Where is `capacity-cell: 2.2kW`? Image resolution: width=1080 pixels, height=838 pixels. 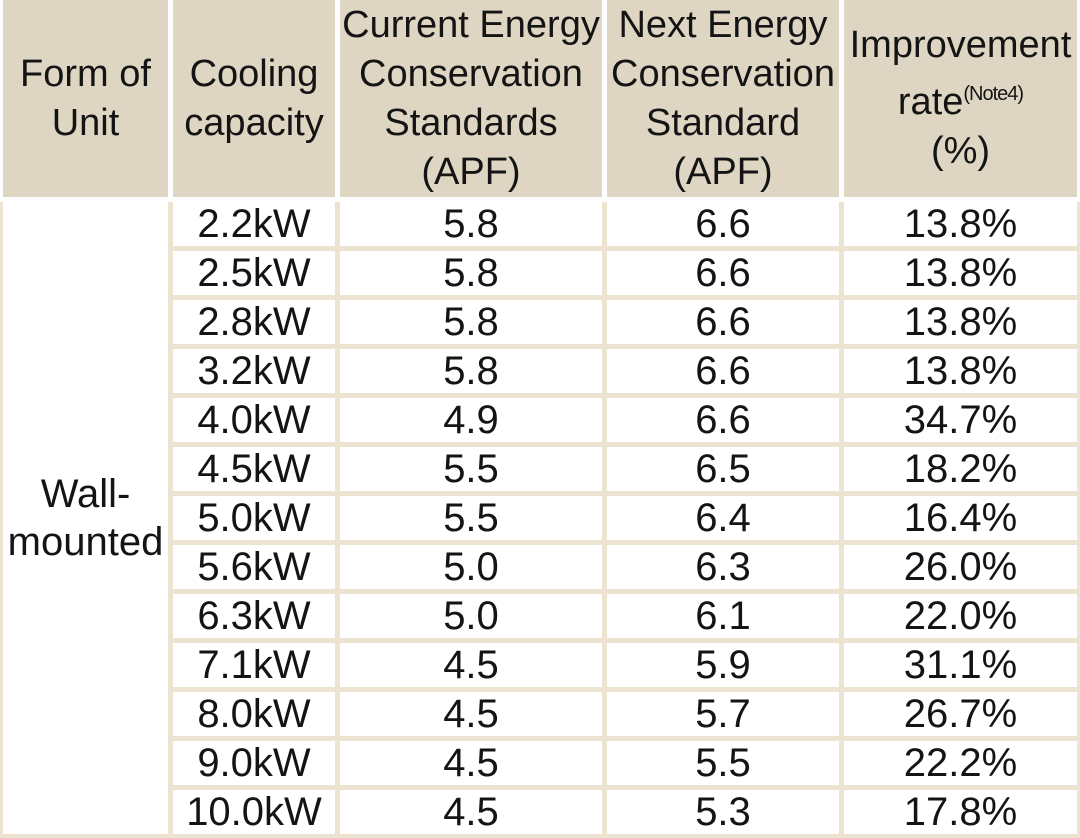 capacity-cell: 2.2kW is located at coordinates (254, 224).